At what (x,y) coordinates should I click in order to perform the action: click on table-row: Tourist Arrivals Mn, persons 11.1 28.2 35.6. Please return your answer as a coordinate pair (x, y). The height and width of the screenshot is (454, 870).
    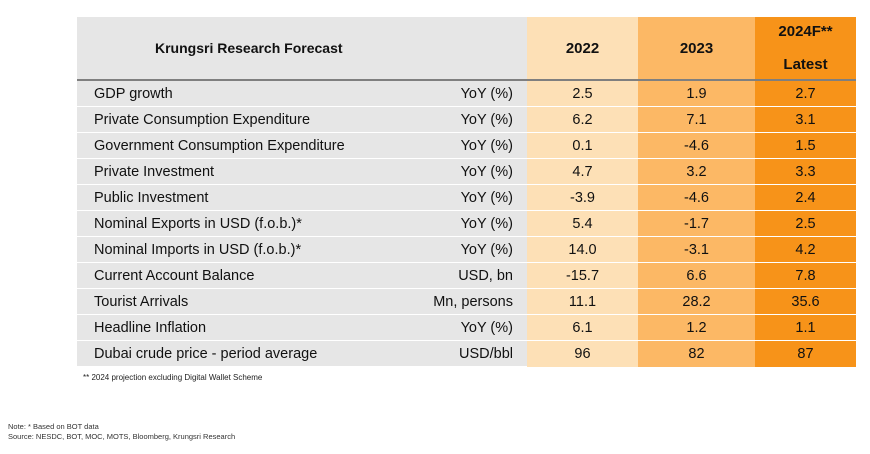
    Looking at the image, I should click on (466, 301).